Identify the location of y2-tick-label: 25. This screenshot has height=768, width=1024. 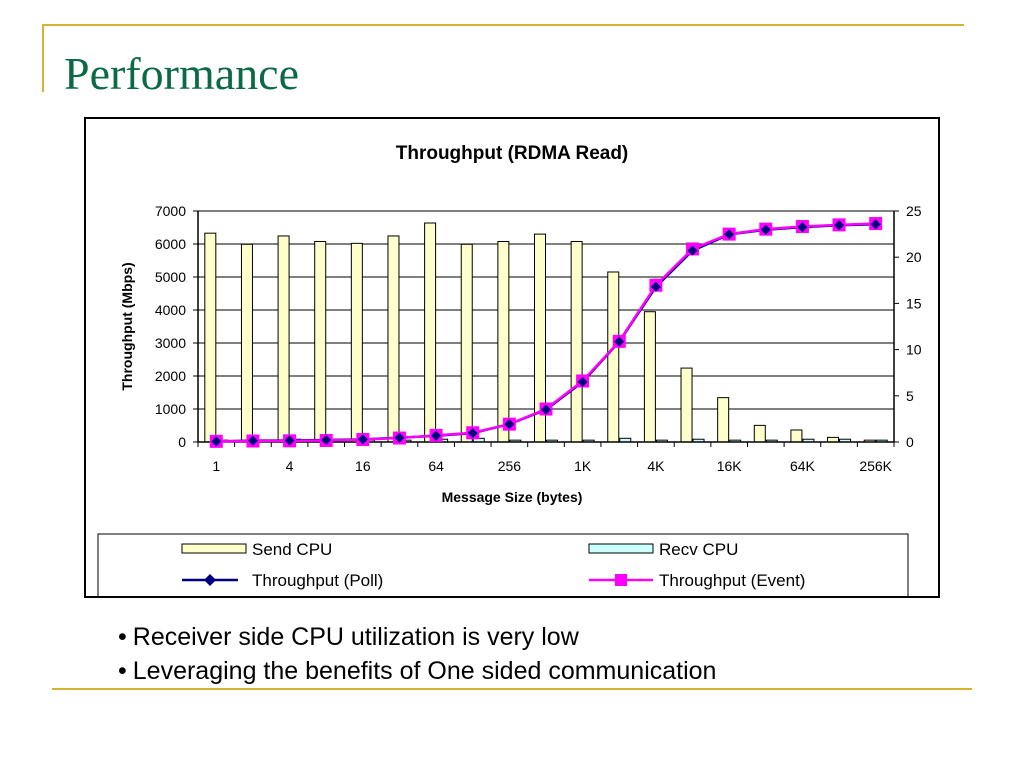
(914, 211).